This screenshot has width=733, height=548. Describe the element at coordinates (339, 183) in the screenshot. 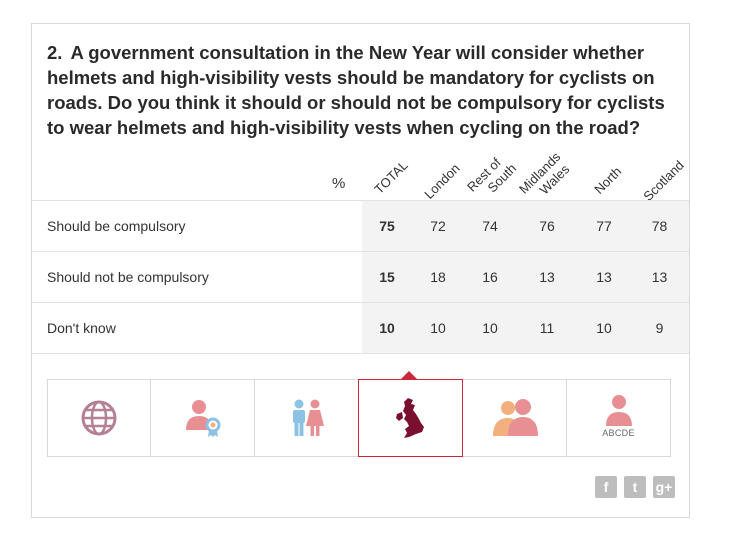

I see `percent-symbol: %` at that location.